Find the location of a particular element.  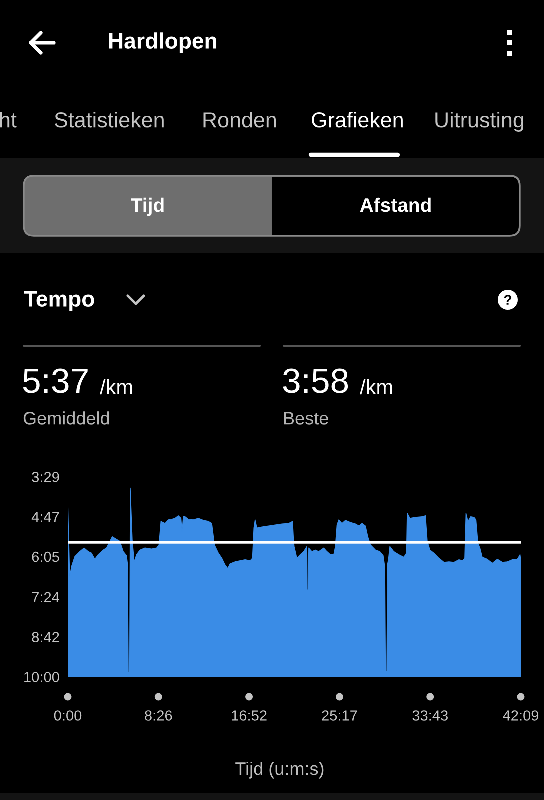

text: Ronden is located at coordinates (240, 120).